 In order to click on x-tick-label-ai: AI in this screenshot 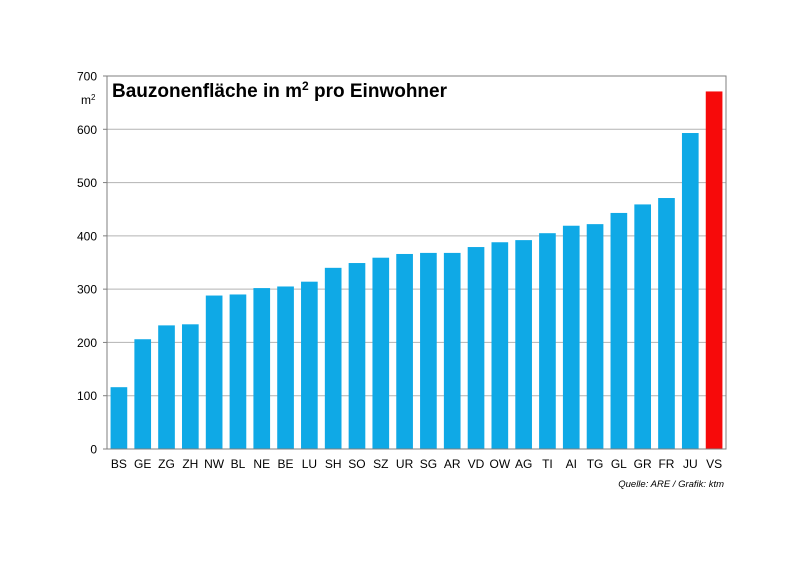, I will do `click(571, 464)`.